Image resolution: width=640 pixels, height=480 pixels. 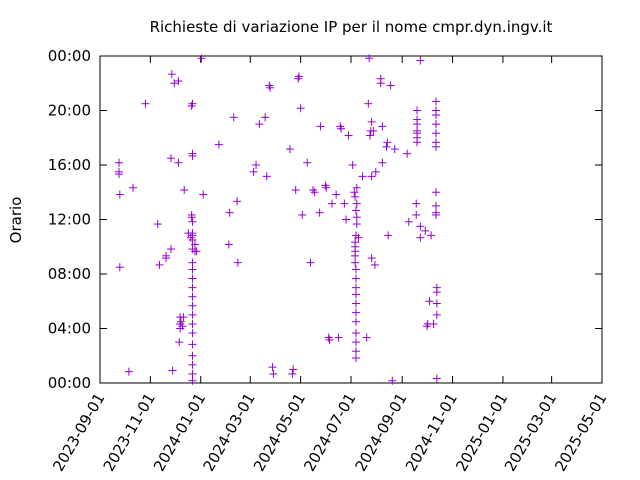 What do you see at coordinates (69, 111) in the screenshot?
I see `y-tick-label: 20:00` at bounding box center [69, 111].